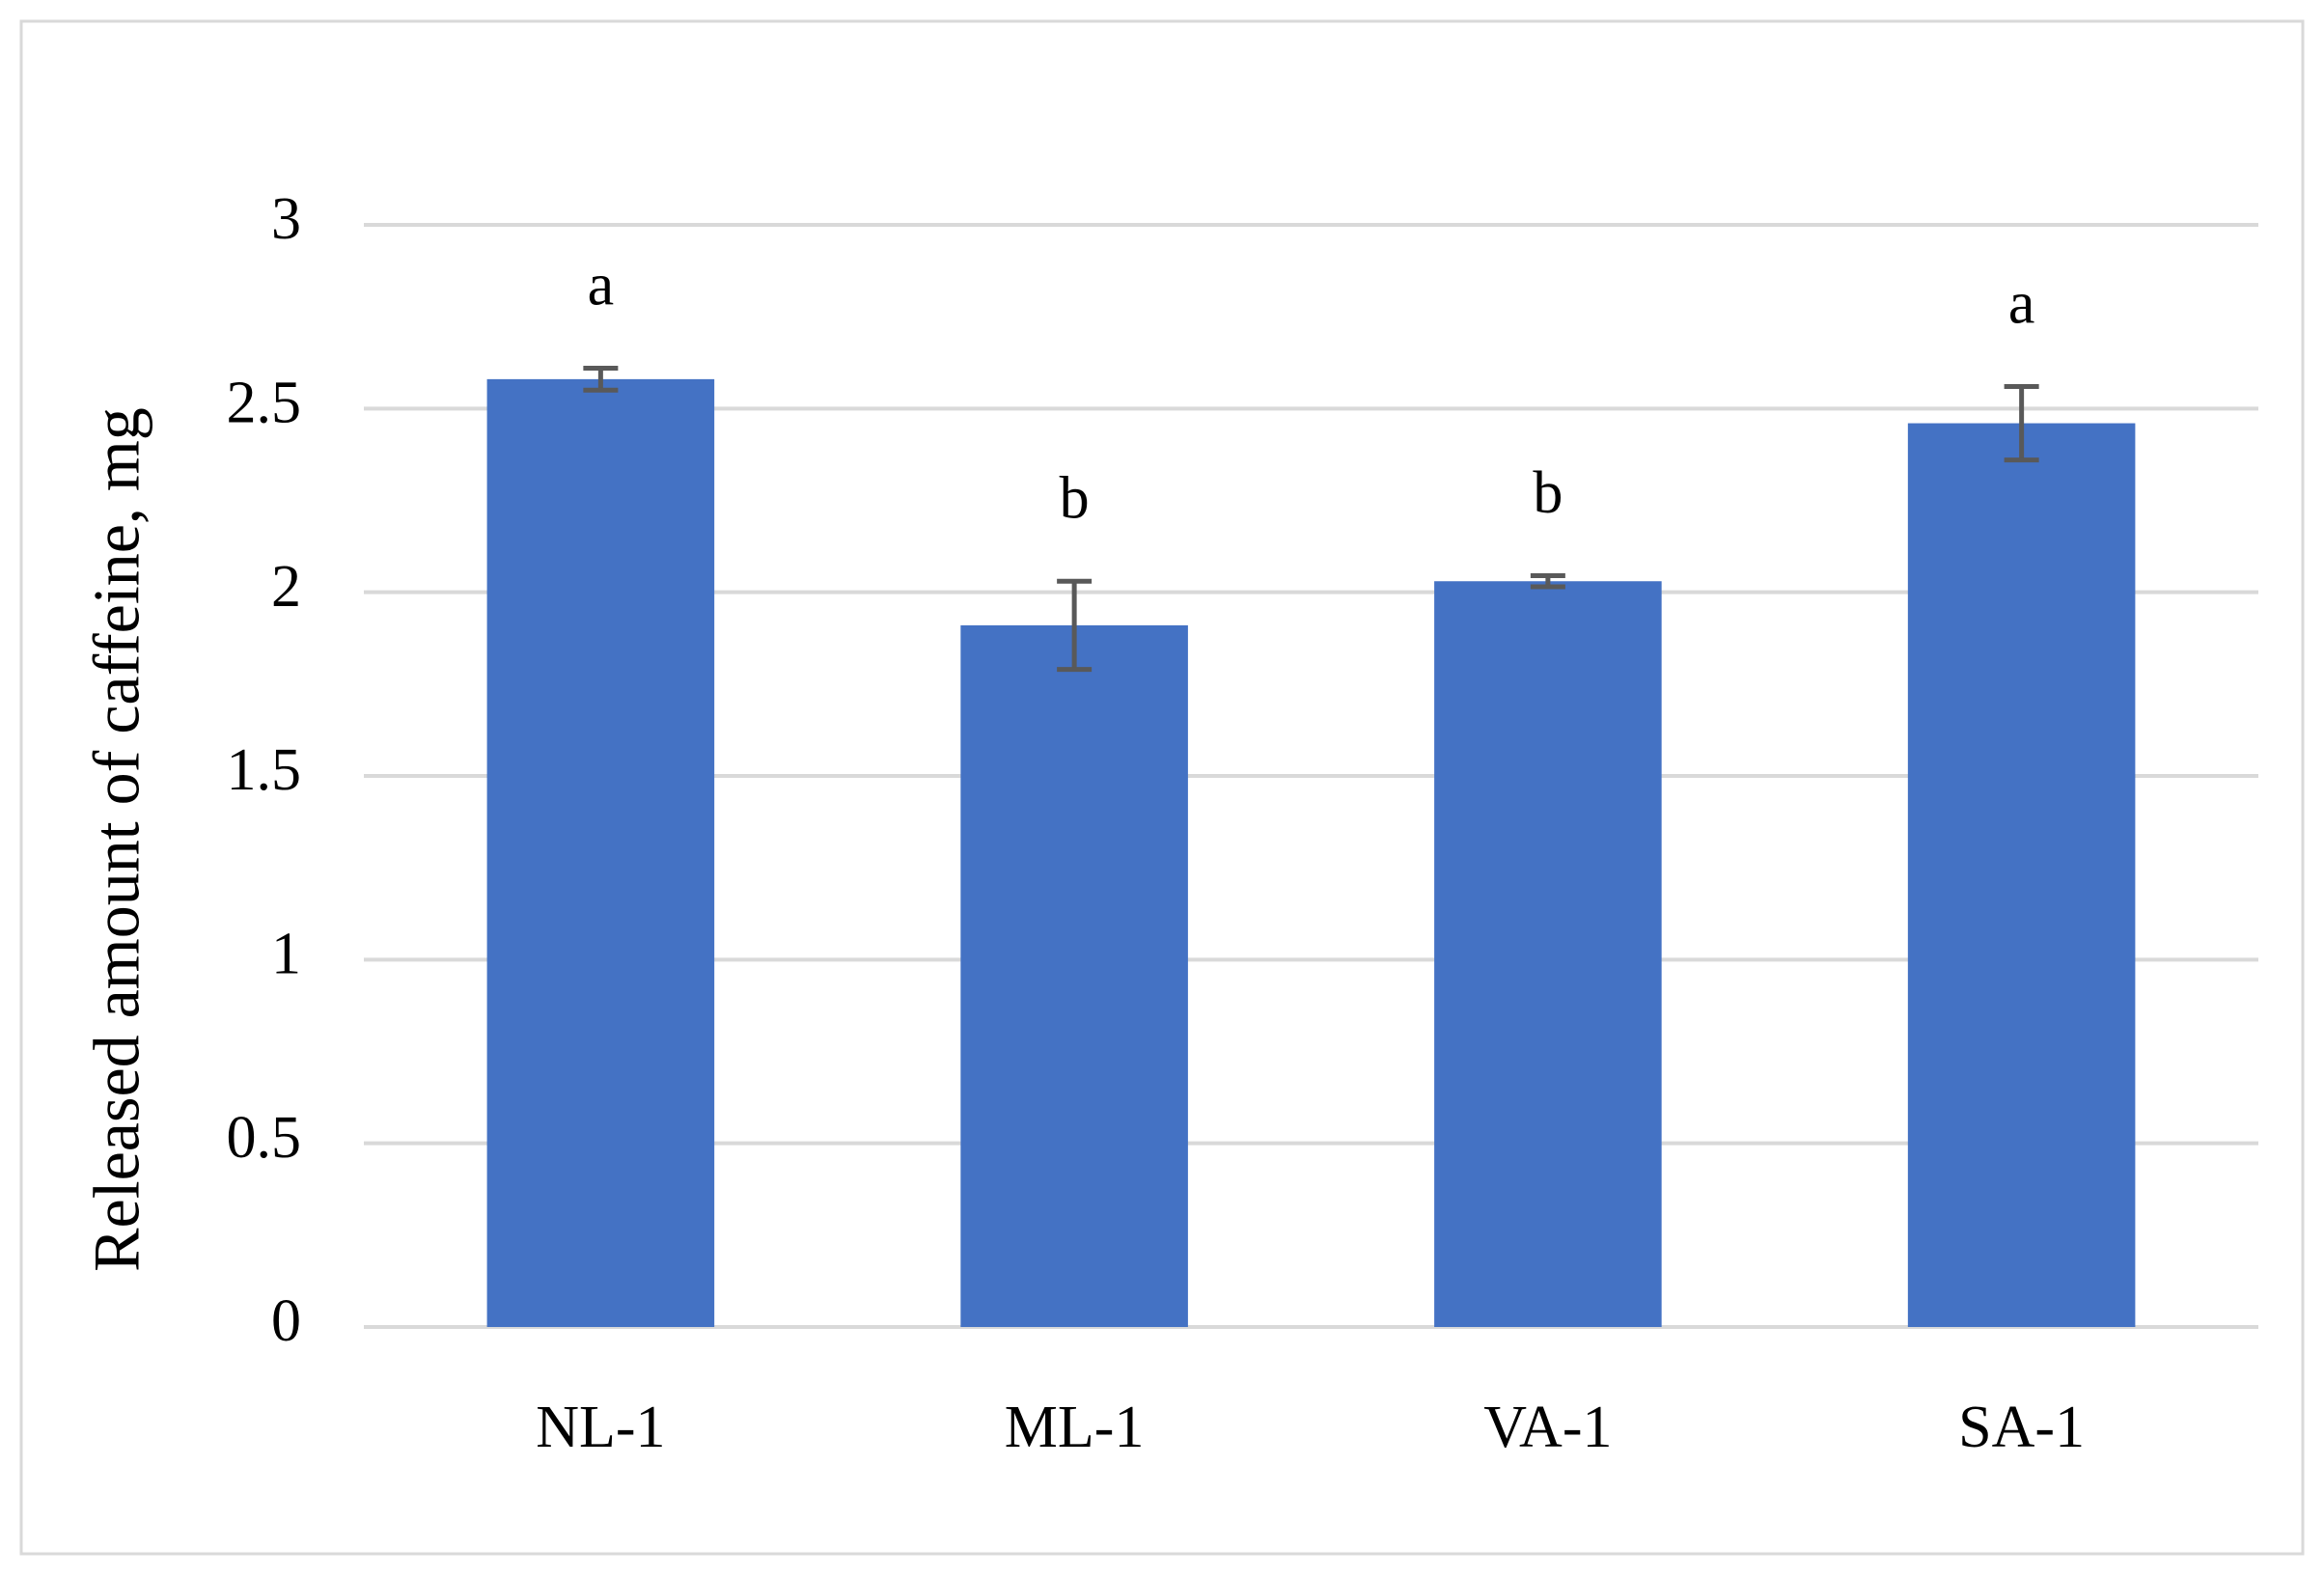 The width and height of the screenshot is (2324, 1576). What do you see at coordinates (286, 954) in the screenshot?
I see `y-tick-label: 1` at bounding box center [286, 954].